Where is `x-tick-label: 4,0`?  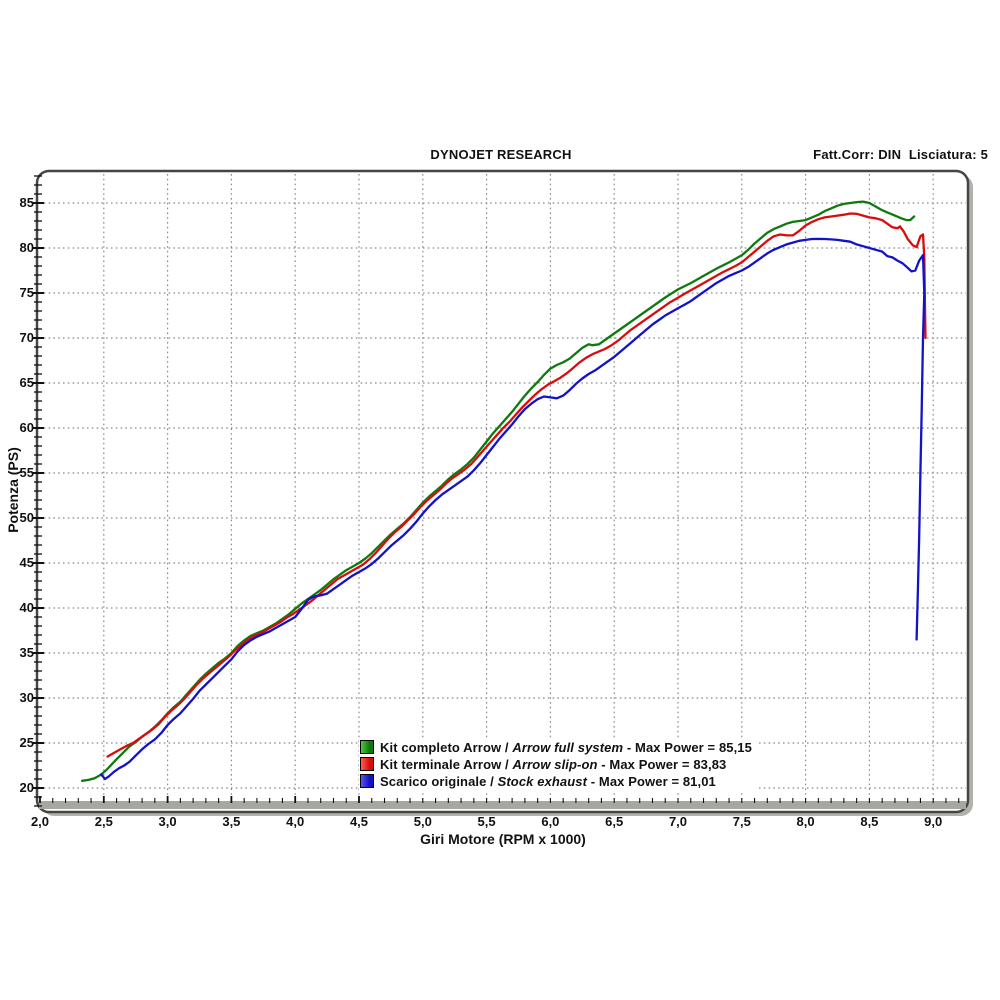
x-tick-label: 4,0 is located at coordinates (295, 821).